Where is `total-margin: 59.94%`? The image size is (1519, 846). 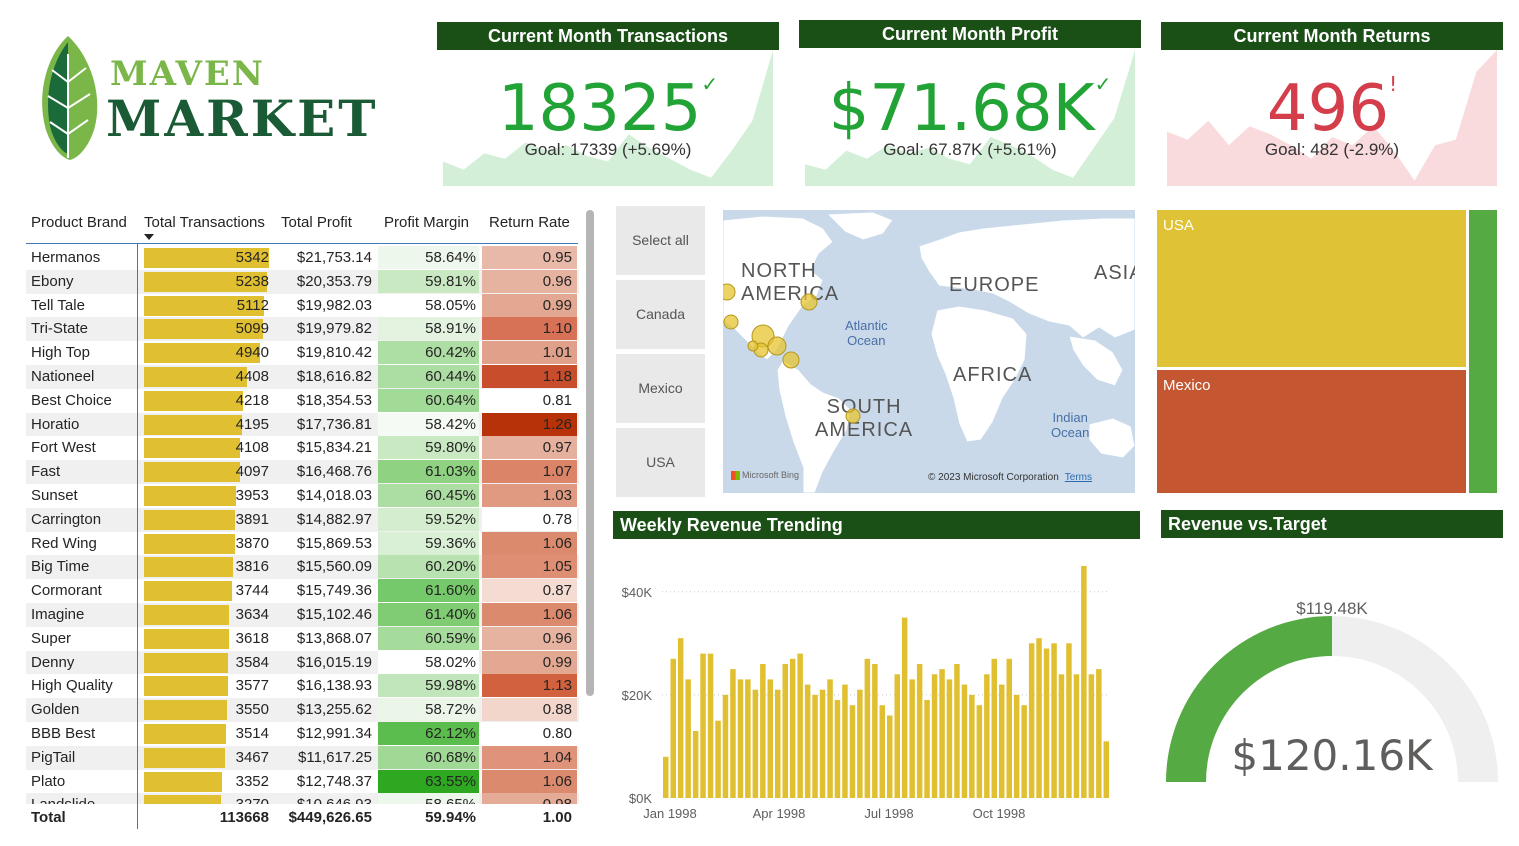
total-margin: 59.94% is located at coordinates (450, 817).